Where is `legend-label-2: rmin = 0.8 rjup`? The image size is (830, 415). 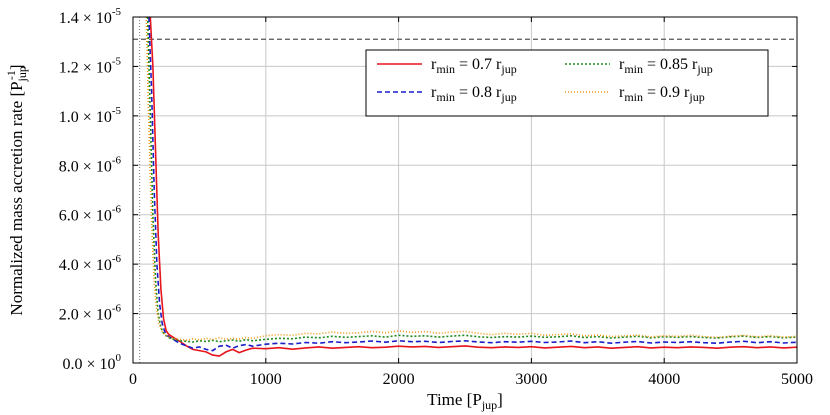 legend-label-2: rmin = 0.8 rjup is located at coordinates (474, 94).